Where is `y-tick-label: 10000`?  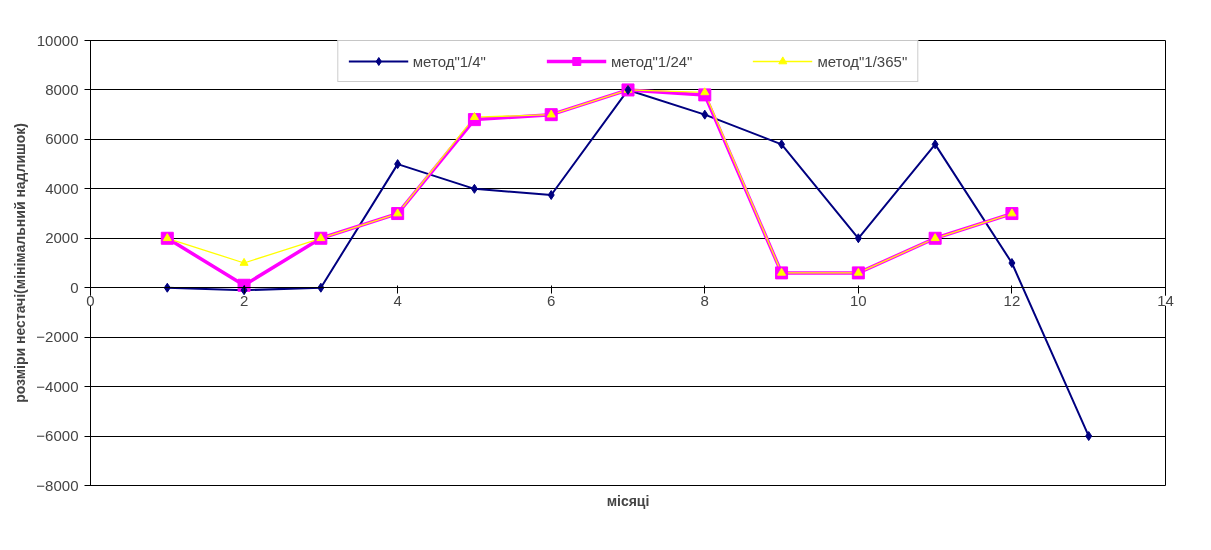
y-tick-label: 10000 is located at coordinates (57, 40).